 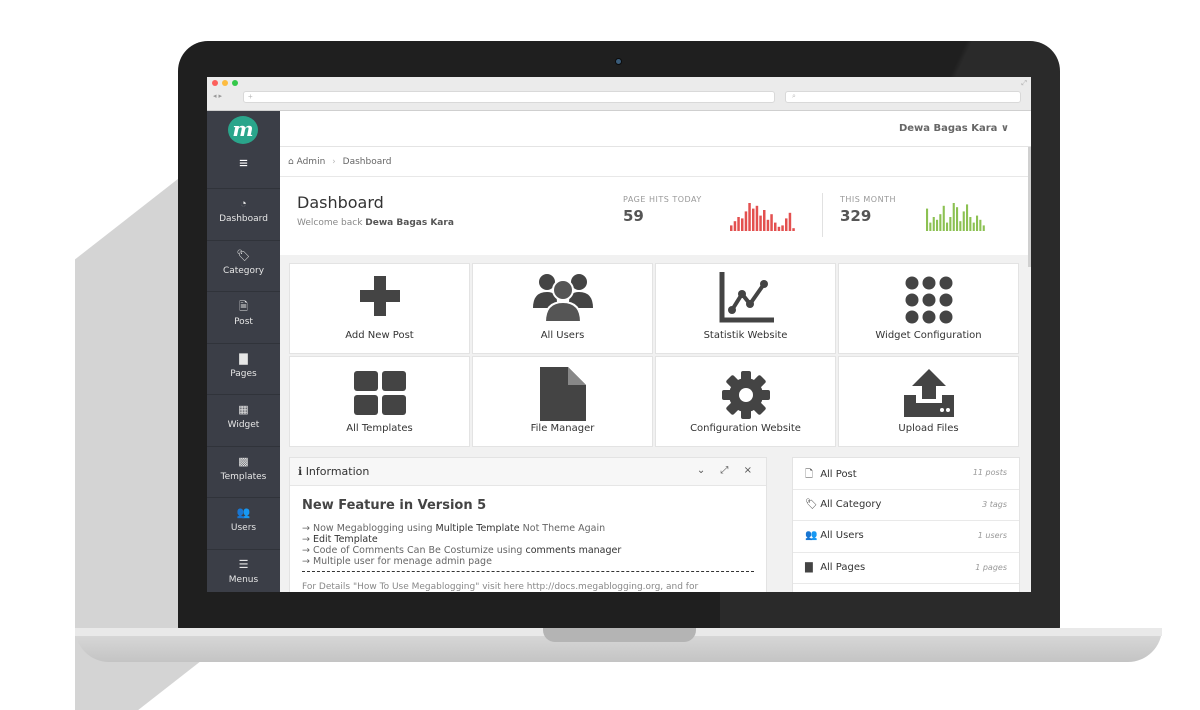 I want to click on line-chart-icon, so click(x=746, y=297).